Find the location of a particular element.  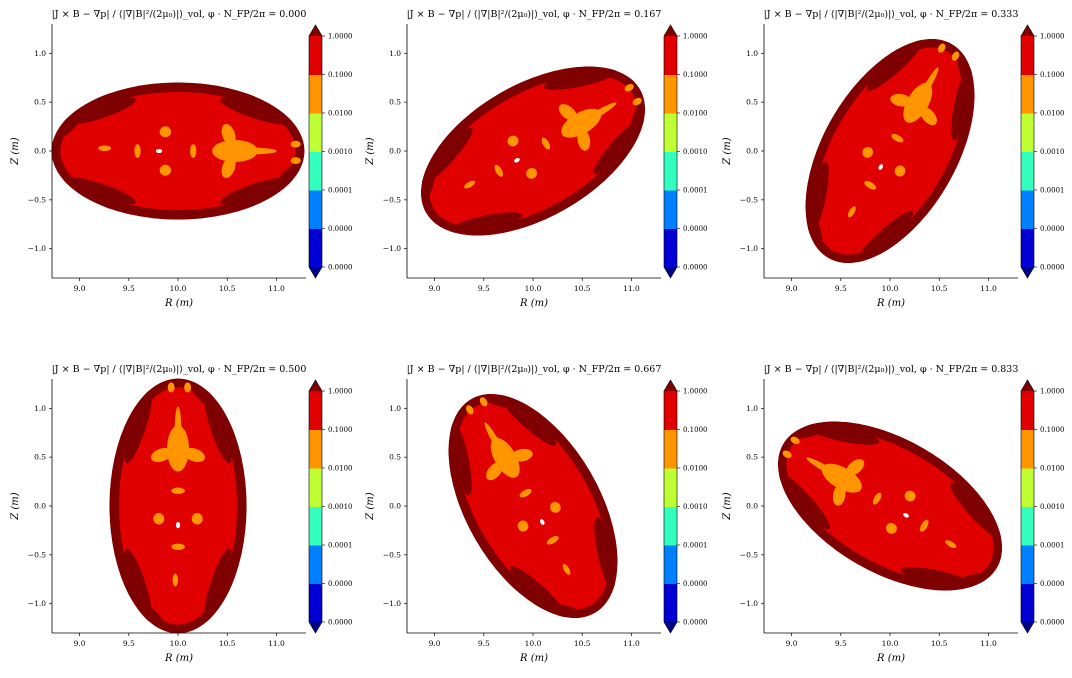

x-tick-label: 9.5 is located at coordinates (129, 288).